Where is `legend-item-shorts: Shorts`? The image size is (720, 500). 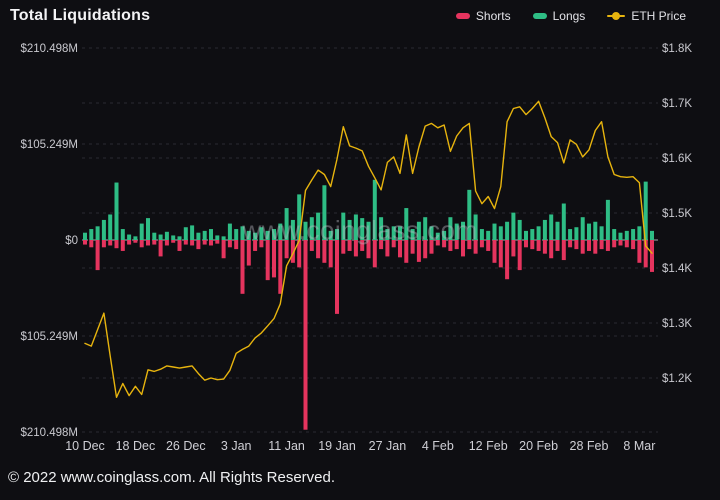 legend-item-shorts: Shorts is located at coordinates (483, 16).